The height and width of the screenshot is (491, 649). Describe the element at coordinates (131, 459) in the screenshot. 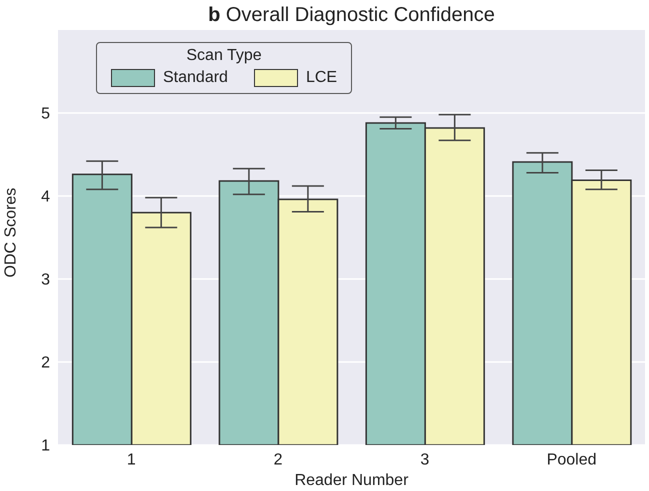

I see `x-tick-label: 1` at that location.